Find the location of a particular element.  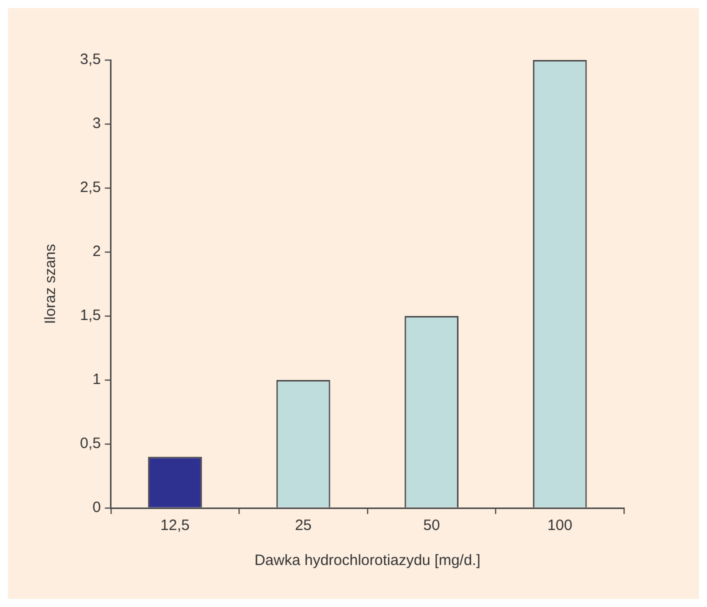

x-tick-label: 50 is located at coordinates (431, 525).